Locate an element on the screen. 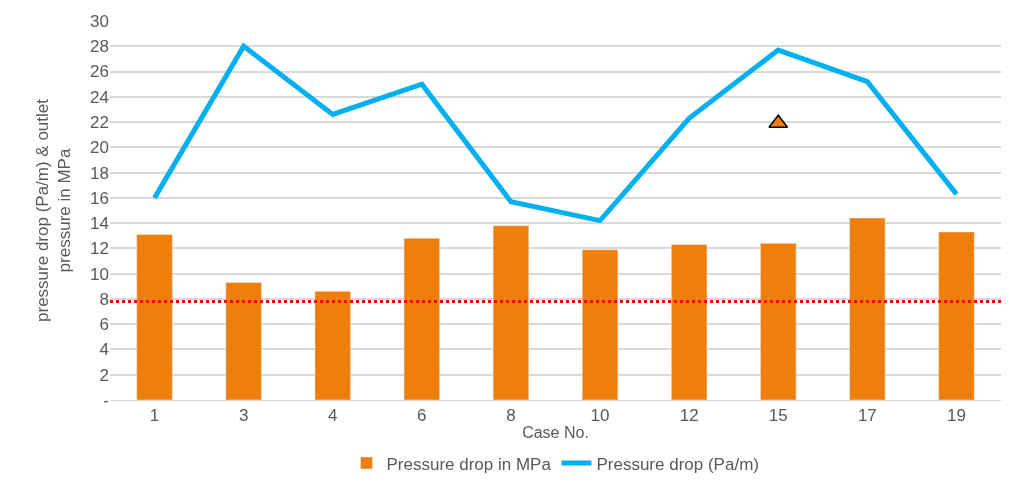  x-tick-label: 4 is located at coordinates (333, 416).